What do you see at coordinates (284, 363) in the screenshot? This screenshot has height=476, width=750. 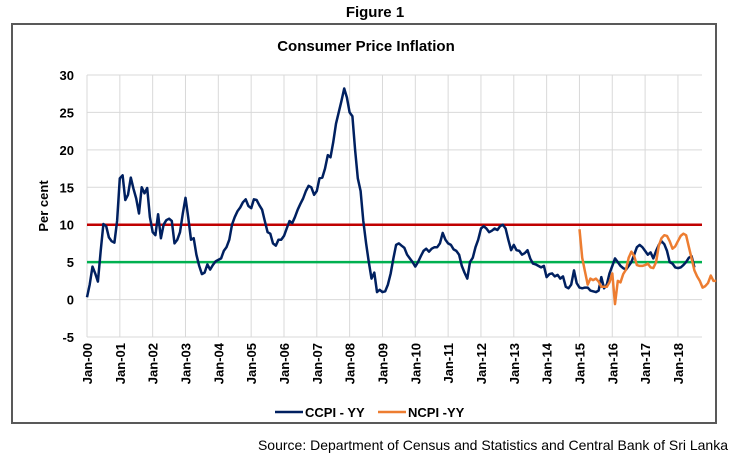 I see `x-tick-label: Jan-06` at bounding box center [284, 363].